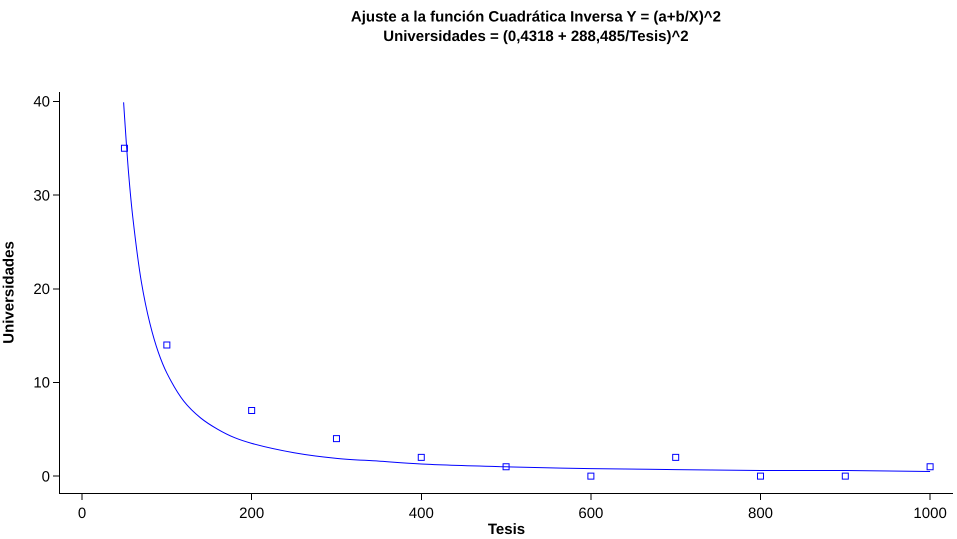 This screenshot has height=539, width=957. I want to click on y-tick-label: 10, so click(41, 383).